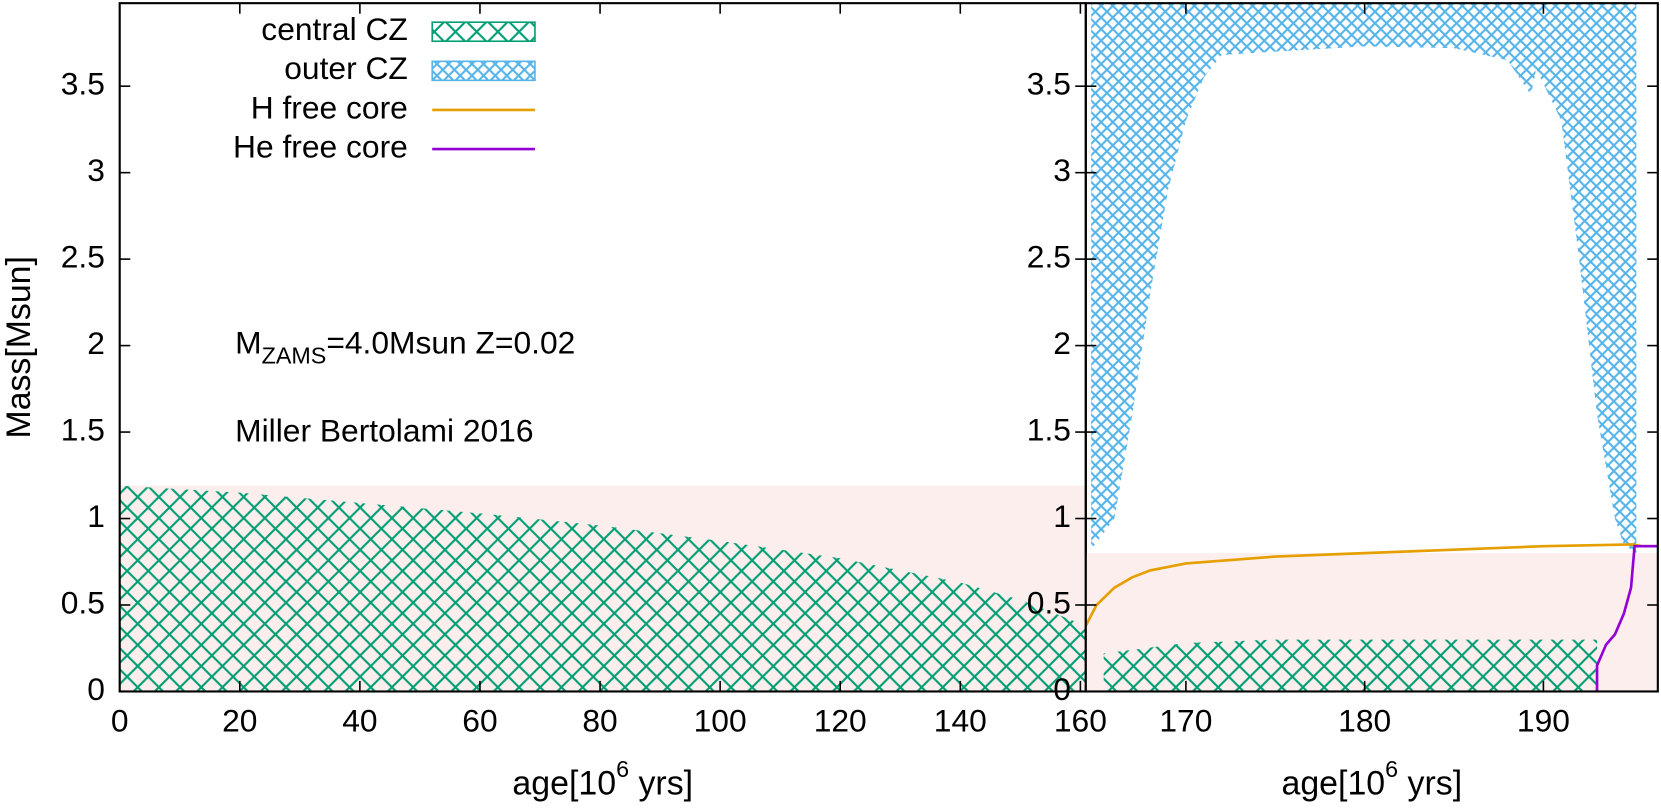 The image size is (1661, 812). I want to click on x-tick-label: 120, so click(840, 721).